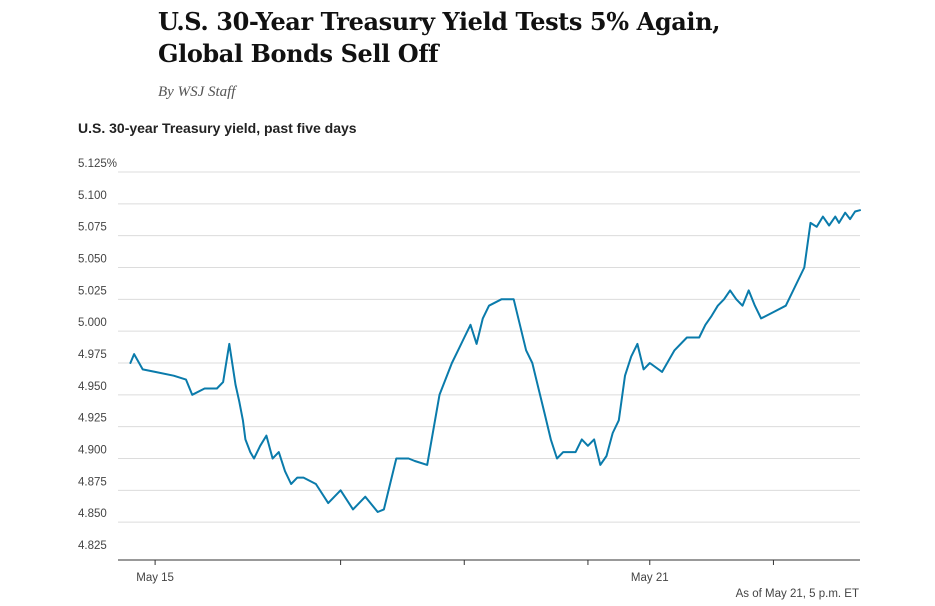 Image resolution: width=935 pixels, height=606 pixels. Describe the element at coordinates (92, 514) in the screenshot. I see `y-tick-label: 4.850` at that location.